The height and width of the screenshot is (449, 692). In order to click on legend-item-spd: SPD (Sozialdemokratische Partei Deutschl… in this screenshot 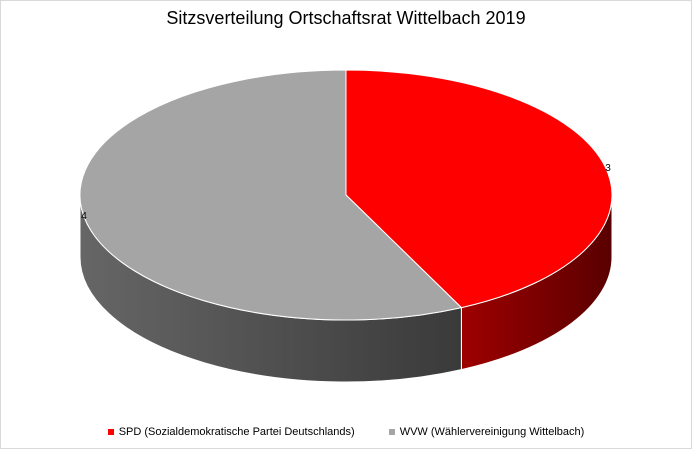, I will do `click(231, 432)`.